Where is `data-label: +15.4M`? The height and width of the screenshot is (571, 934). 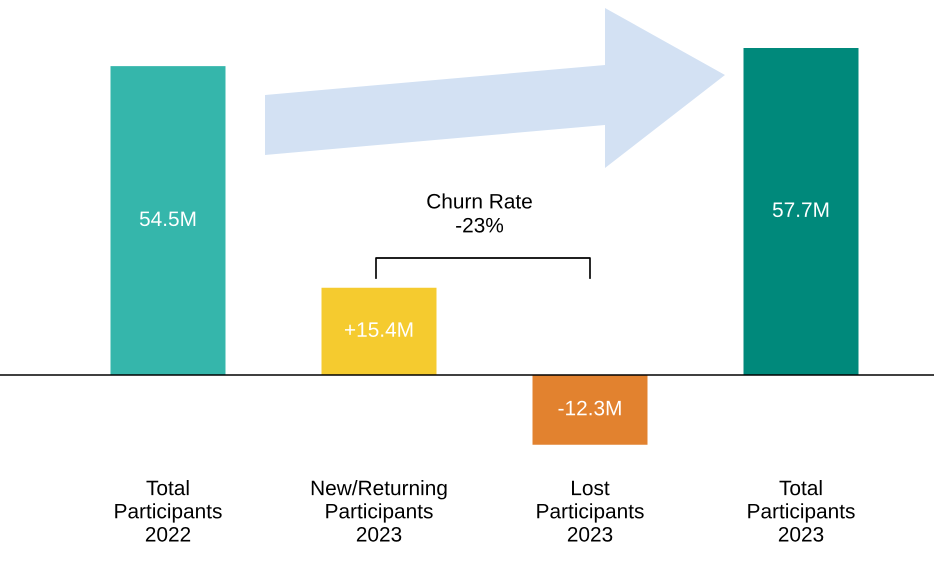 data-label: +15.4M is located at coordinates (378, 329).